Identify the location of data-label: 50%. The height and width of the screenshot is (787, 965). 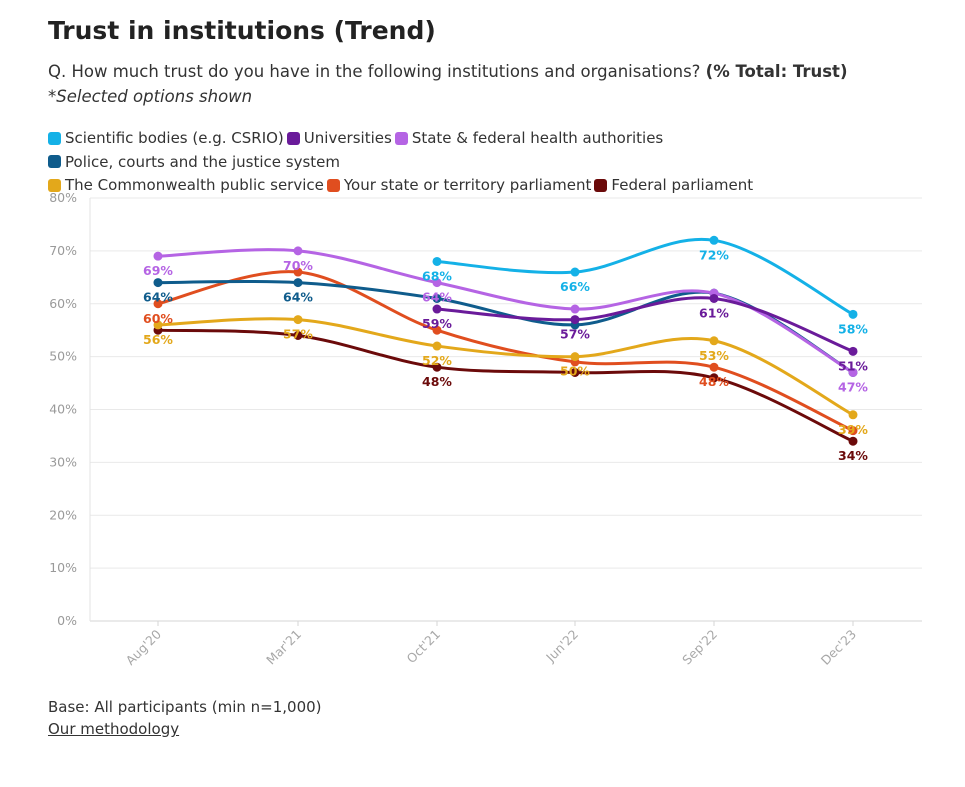
(575, 371).